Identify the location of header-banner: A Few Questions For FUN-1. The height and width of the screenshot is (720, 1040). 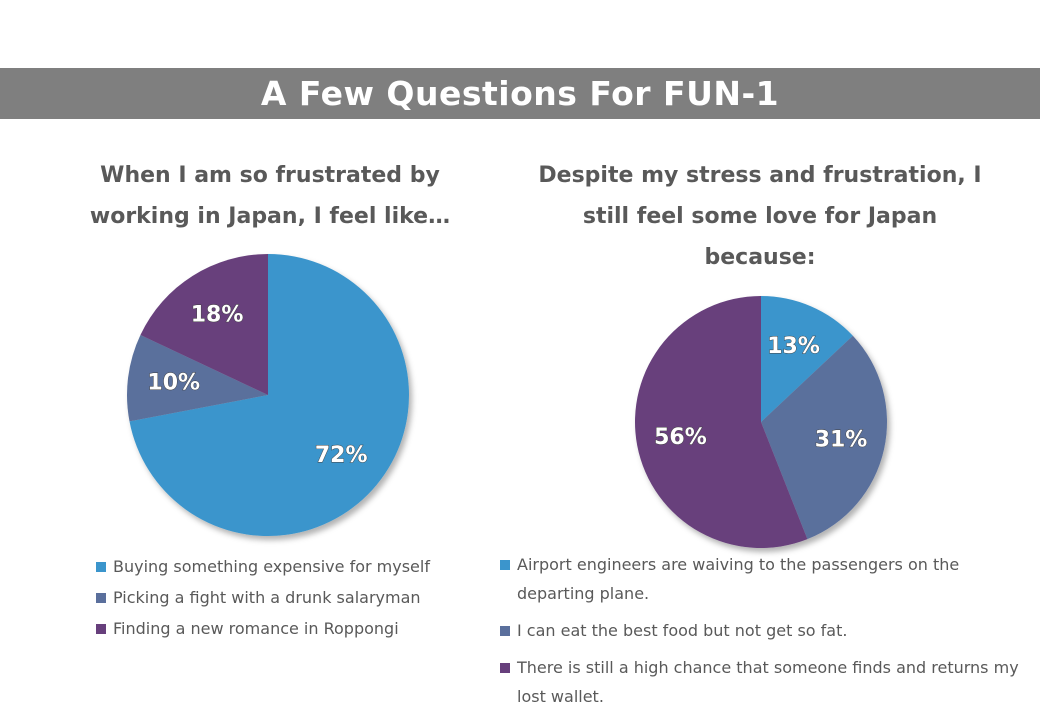
(520, 93).